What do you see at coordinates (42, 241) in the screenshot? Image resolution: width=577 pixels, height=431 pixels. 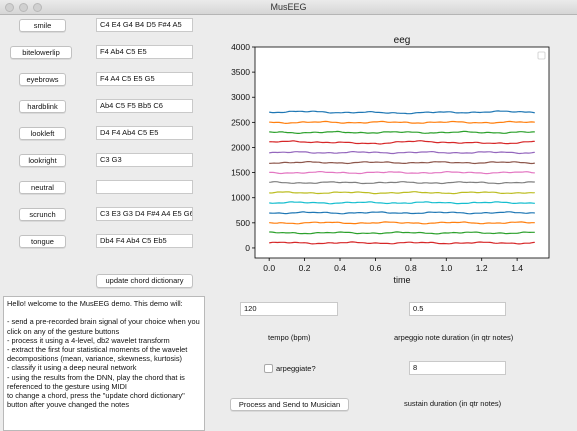 I see `gesture-button-tongue: tongue` at bounding box center [42, 241].